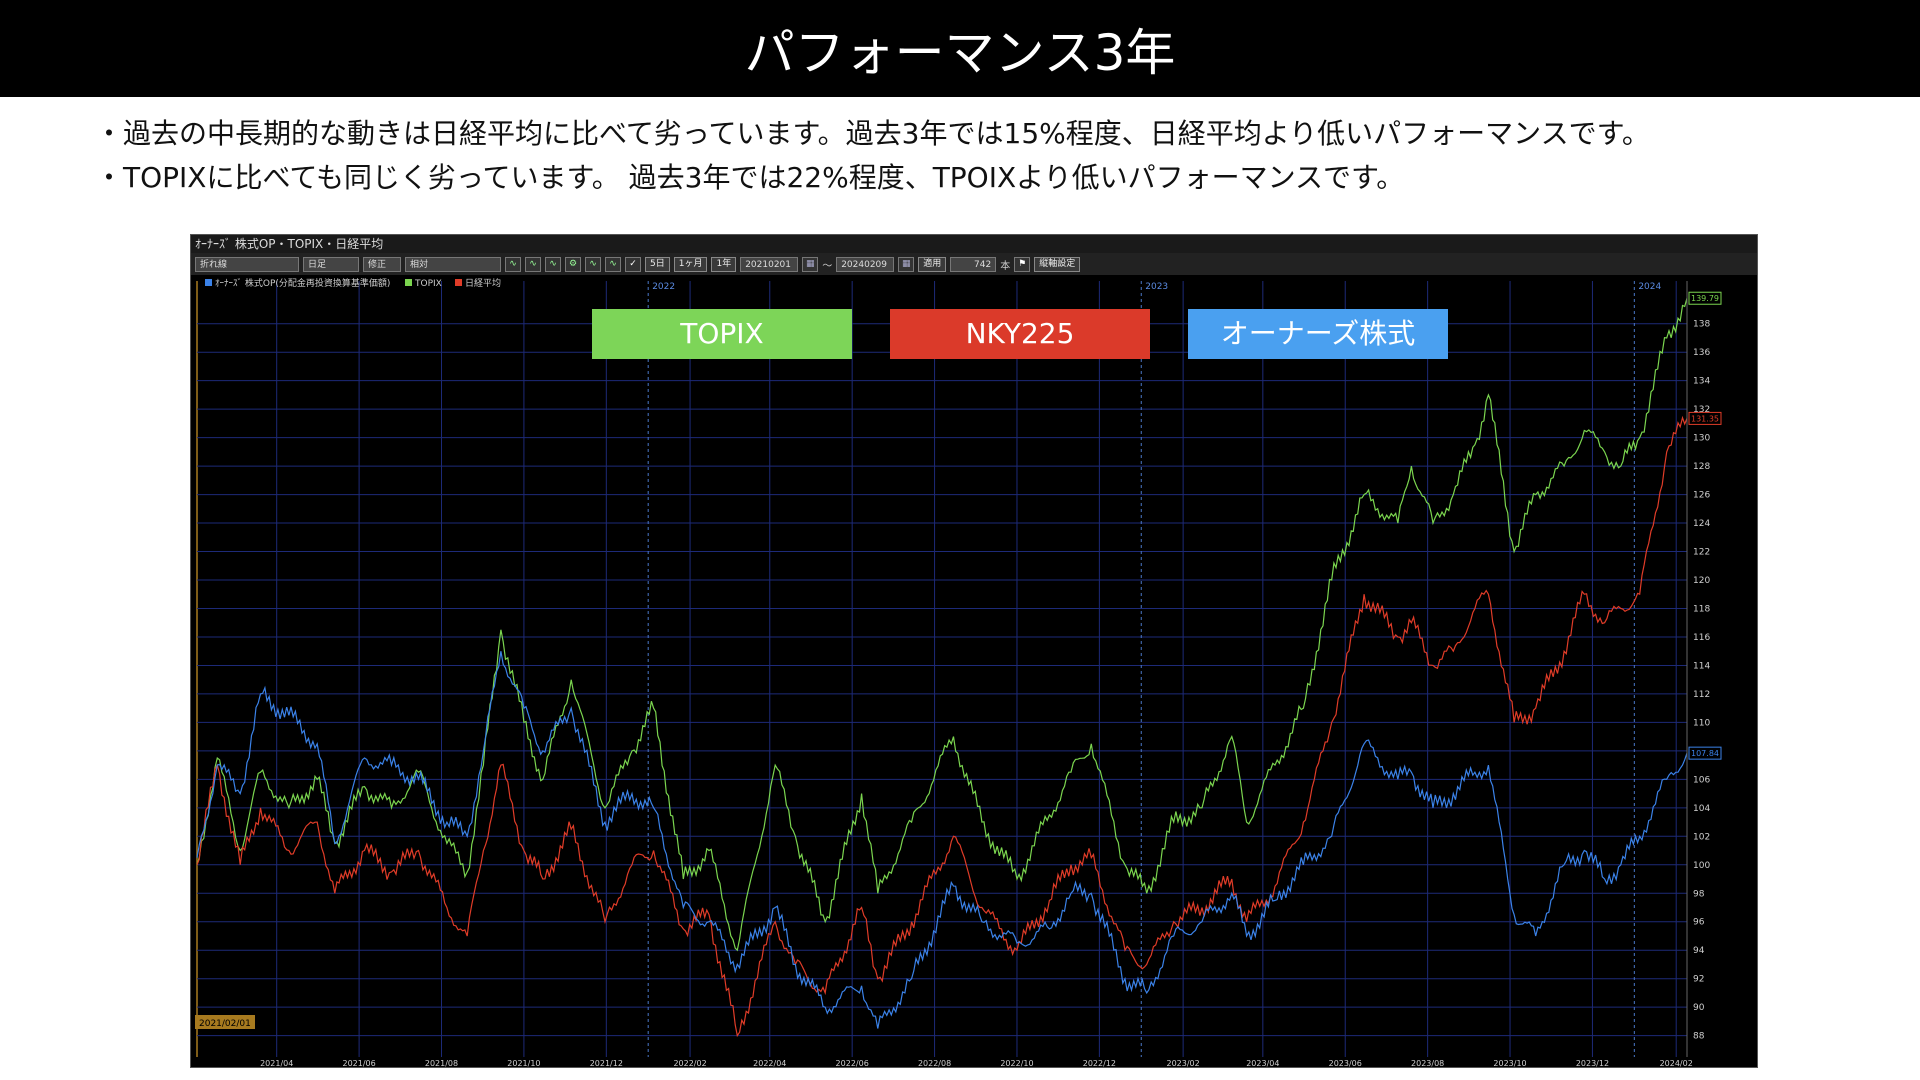 Image resolution: width=1920 pixels, height=1080 pixels. Describe the element at coordinates (1699, 951) in the screenshot. I see `y-tick-label: 94` at that location.